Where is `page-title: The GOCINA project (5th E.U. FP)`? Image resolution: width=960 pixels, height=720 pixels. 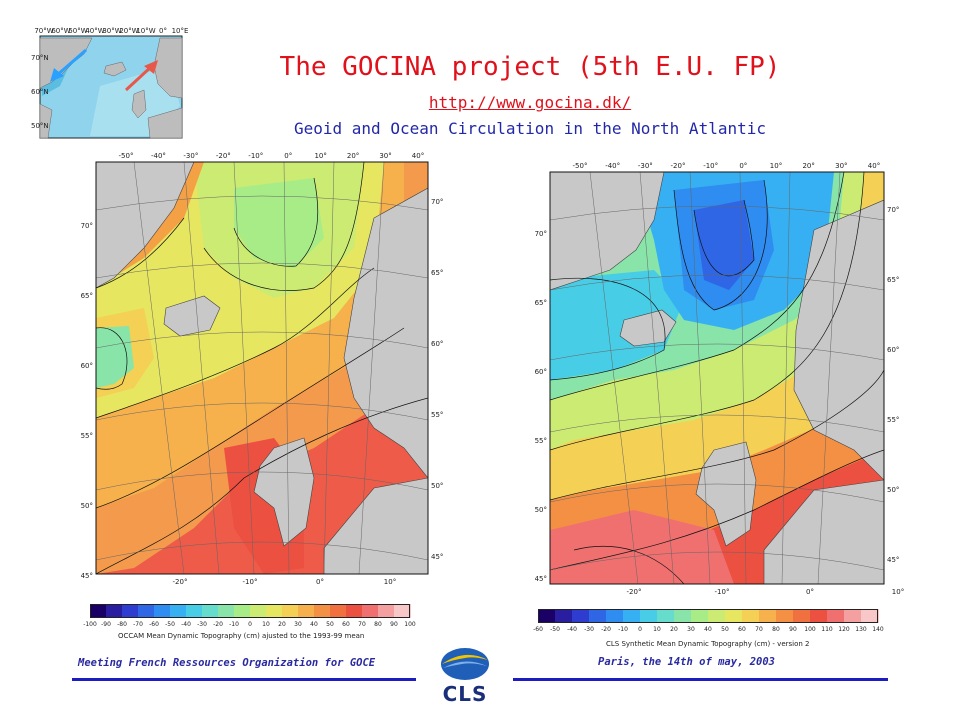
page-title: The GOCINA project (5th E.U. FP) is located at coordinates (530, 67).